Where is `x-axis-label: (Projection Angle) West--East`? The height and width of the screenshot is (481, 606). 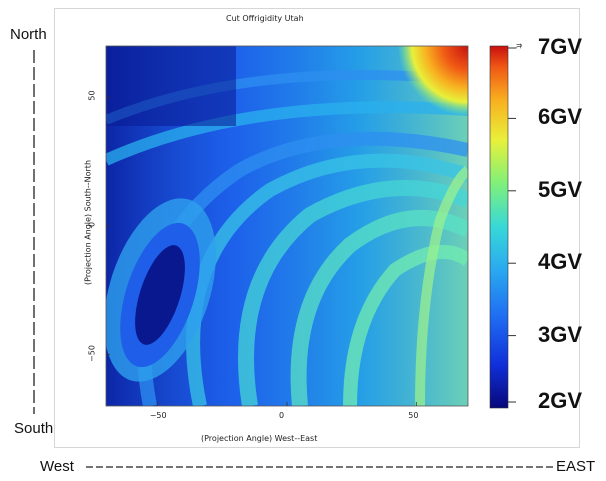
x-axis-label: (Projection Angle) West--East is located at coordinates (259, 438).